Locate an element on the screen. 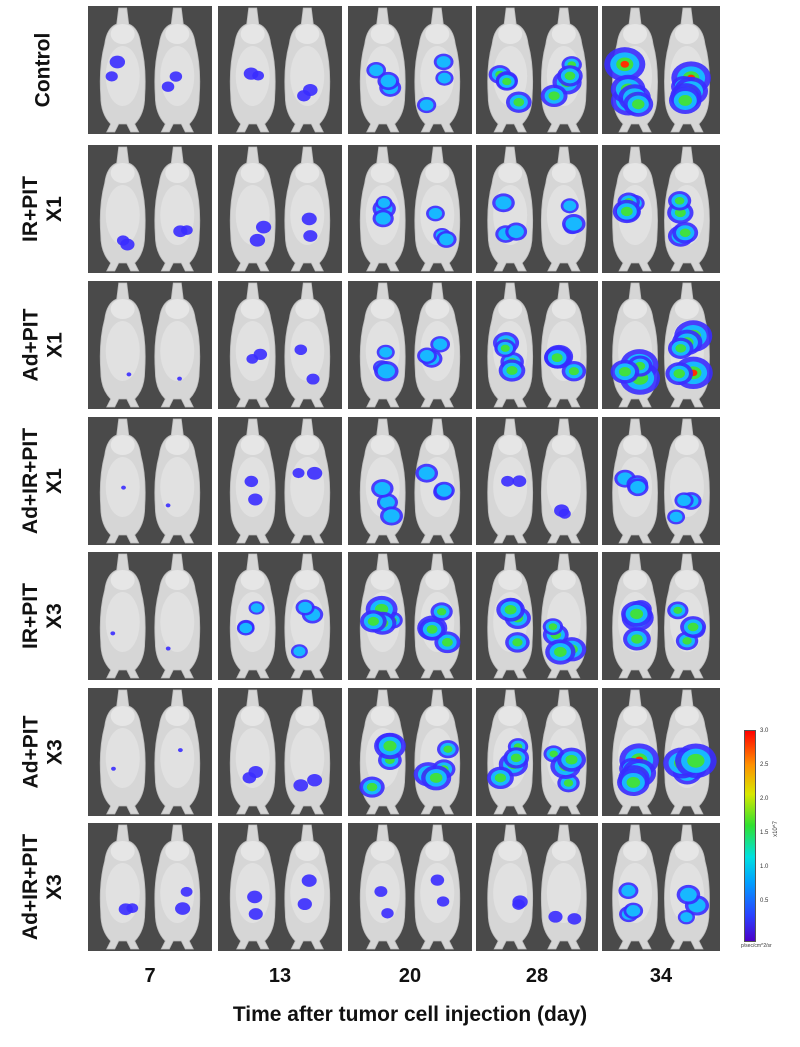 This screenshot has width=800, height=1047. row-label: Control is located at coordinates (43, 70).